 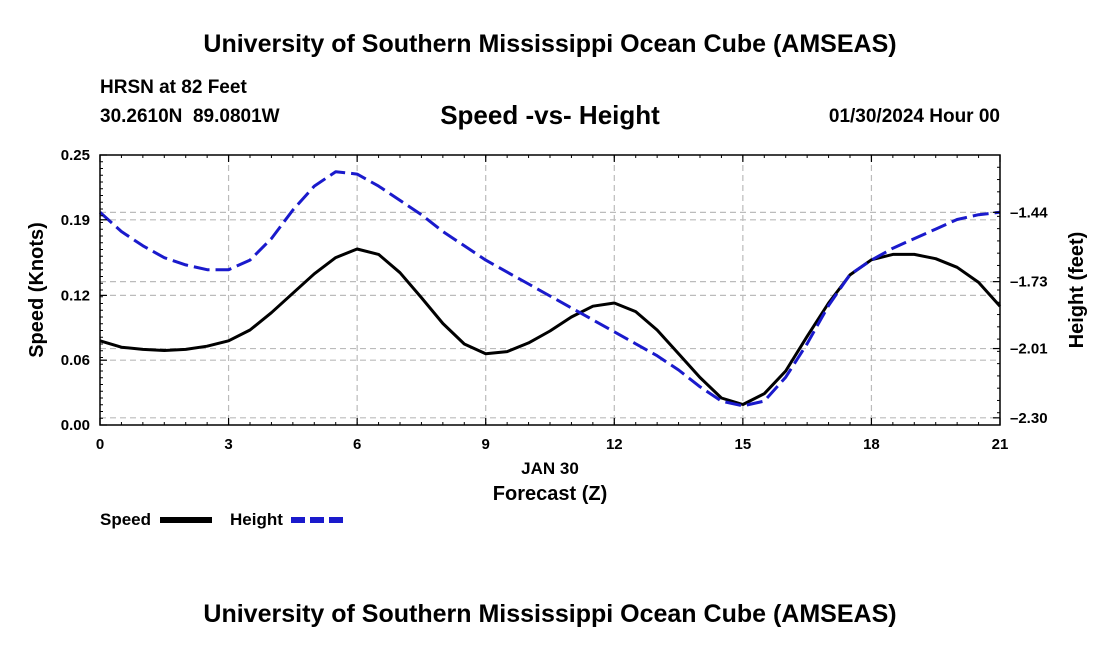 I want to click on x-axis-label: Forecast (Z), so click(x=550, y=494).